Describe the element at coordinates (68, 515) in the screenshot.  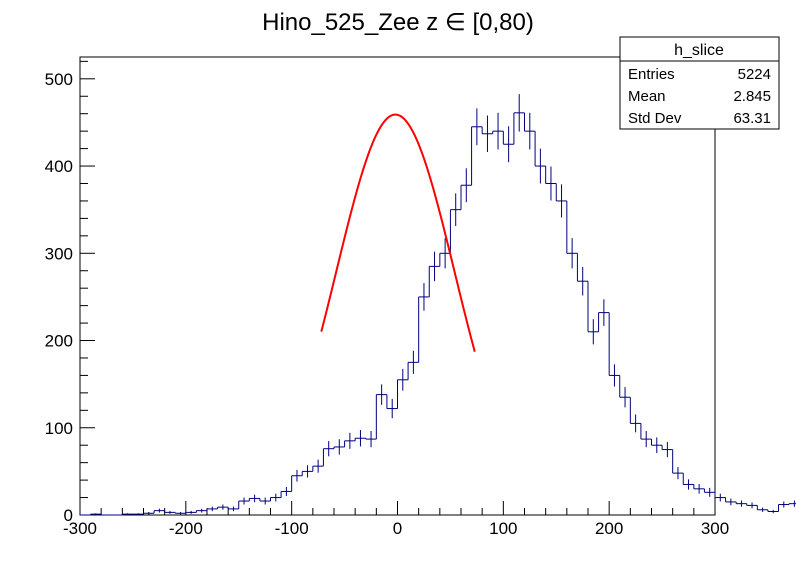
I see `y-tick-label: 0` at that location.